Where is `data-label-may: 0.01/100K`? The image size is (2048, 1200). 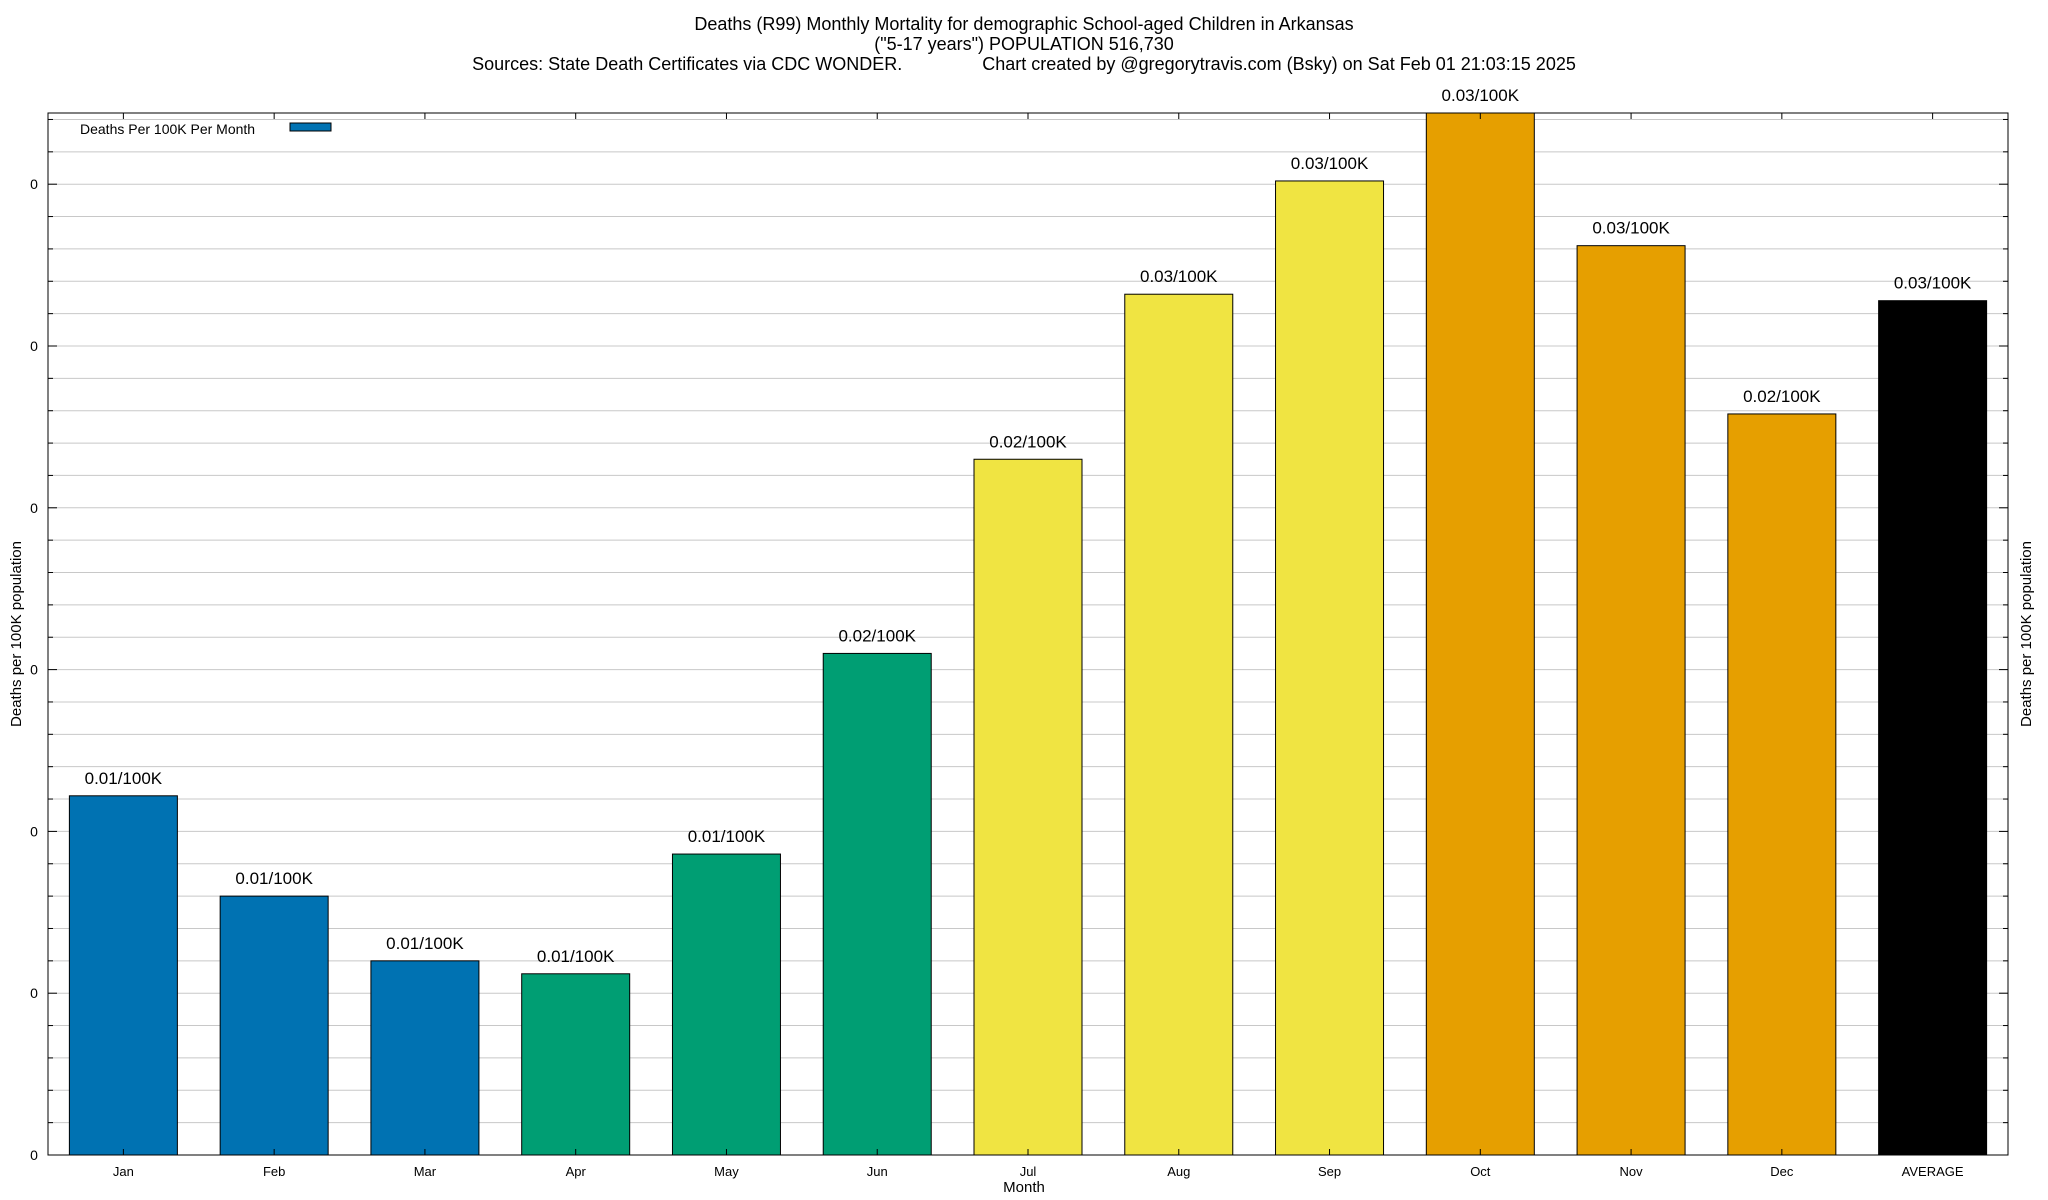
data-label-may: 0.01/100K is located at coordinates (727, 836).